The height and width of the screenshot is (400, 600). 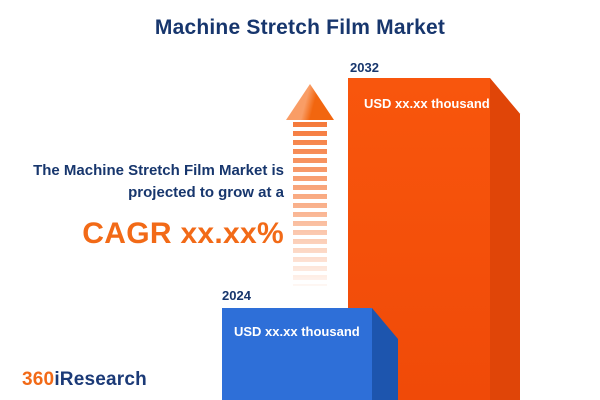 I want to click on bar-2024-year-label: 2024, so click(x=236, y=295).